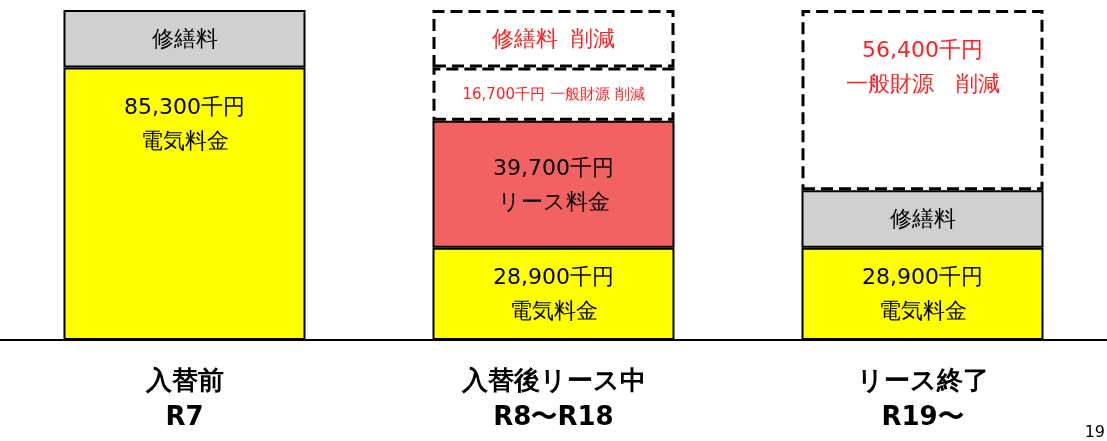 The image size is (1107, 441). Describe the element at coordinates (184, 123) in the screenshot. I see `data-label: 85,300千円電気料金` at that location.